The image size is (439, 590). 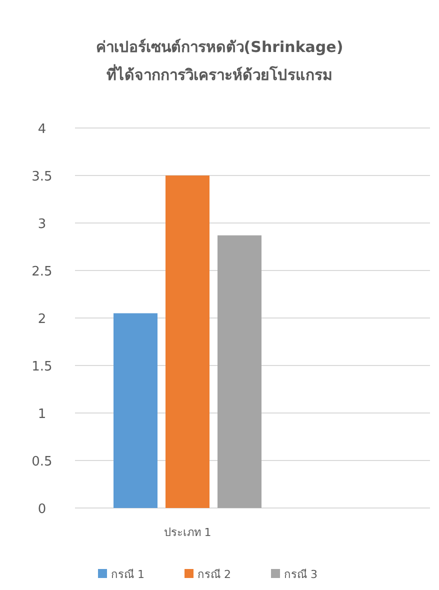 I want to click on legend-label: กรณี 2, so click(x=214, y=574).